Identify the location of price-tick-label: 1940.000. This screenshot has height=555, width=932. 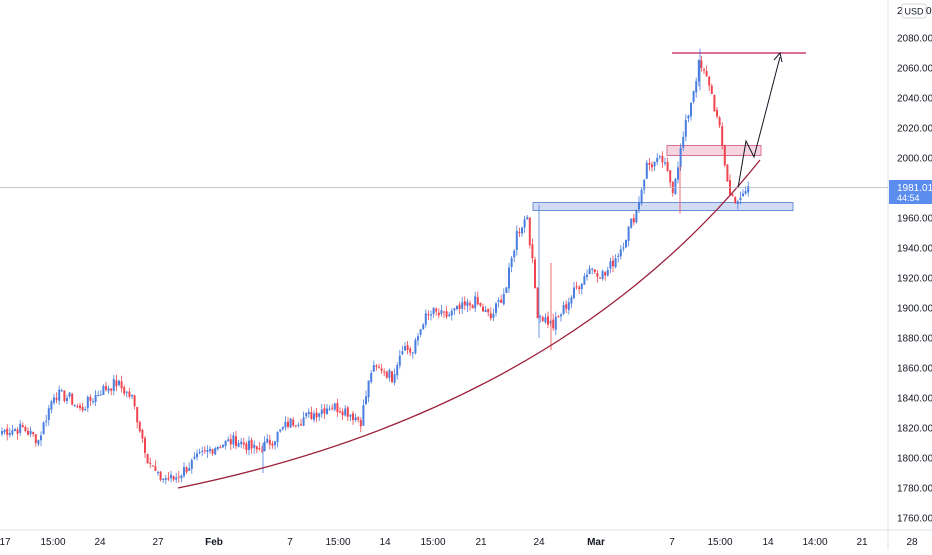
(914, 249).